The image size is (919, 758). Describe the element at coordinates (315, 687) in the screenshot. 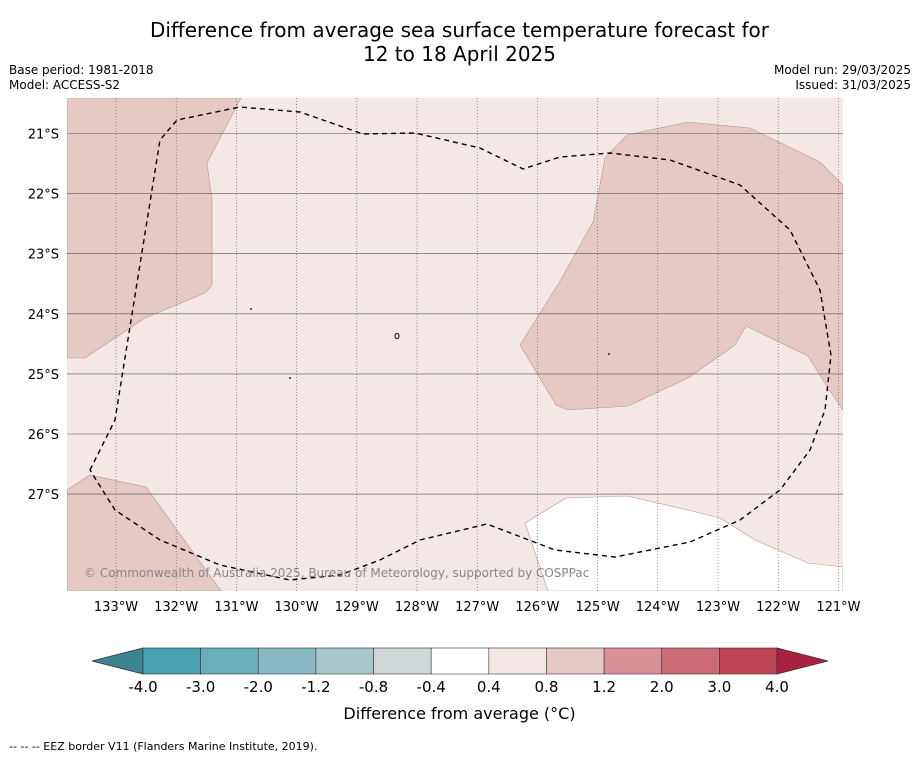

I see `colorbar-tick: -1.2` at that location.